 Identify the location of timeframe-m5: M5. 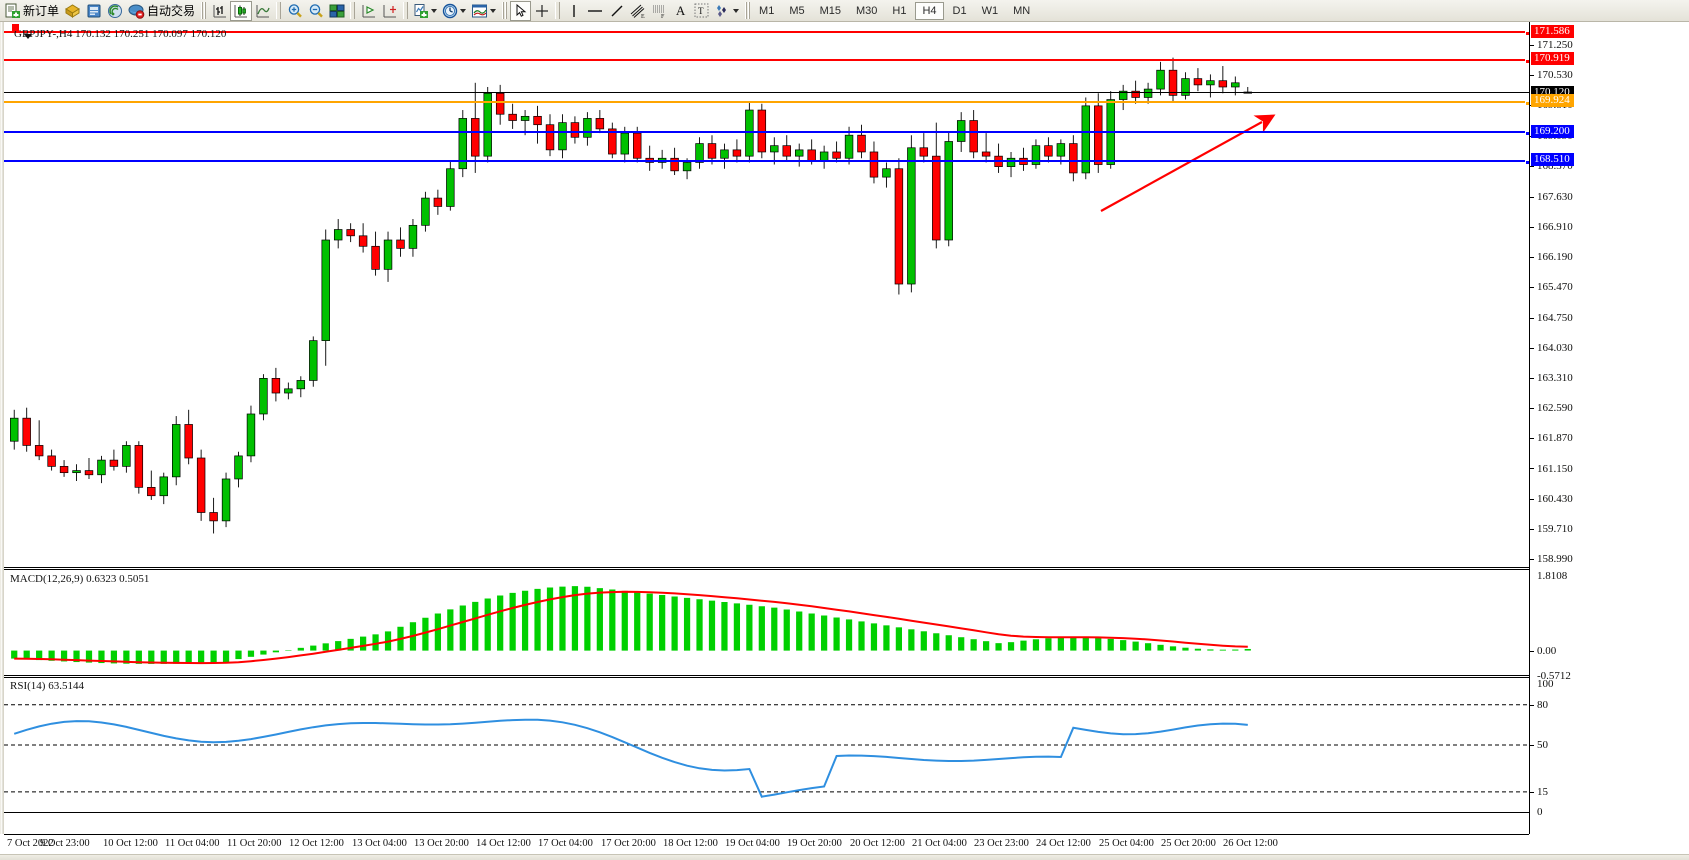
(797, 10).